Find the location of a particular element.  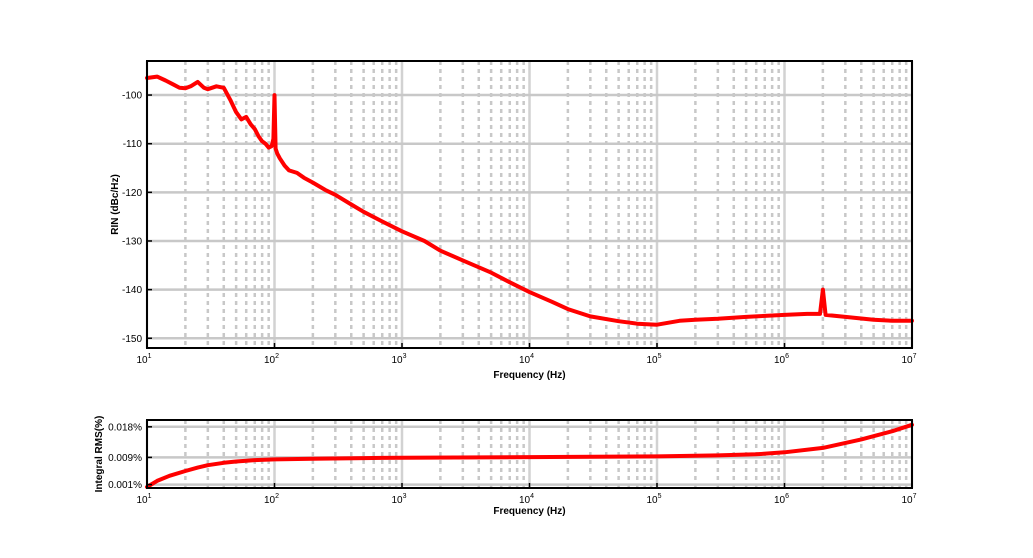

integral-rms-x-tick-label: 10⁷ is located at coordinates (908, 499).